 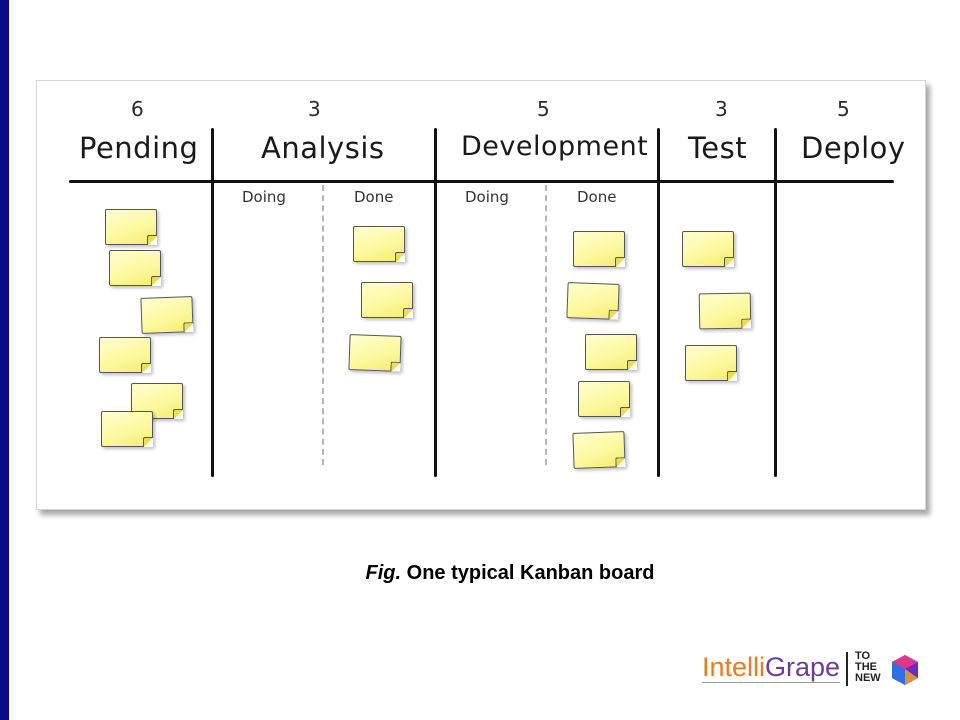 What do you see at coordinates (771, 682) in the screenshot?
I see `logo-underline` at bounding box center [771, 682].